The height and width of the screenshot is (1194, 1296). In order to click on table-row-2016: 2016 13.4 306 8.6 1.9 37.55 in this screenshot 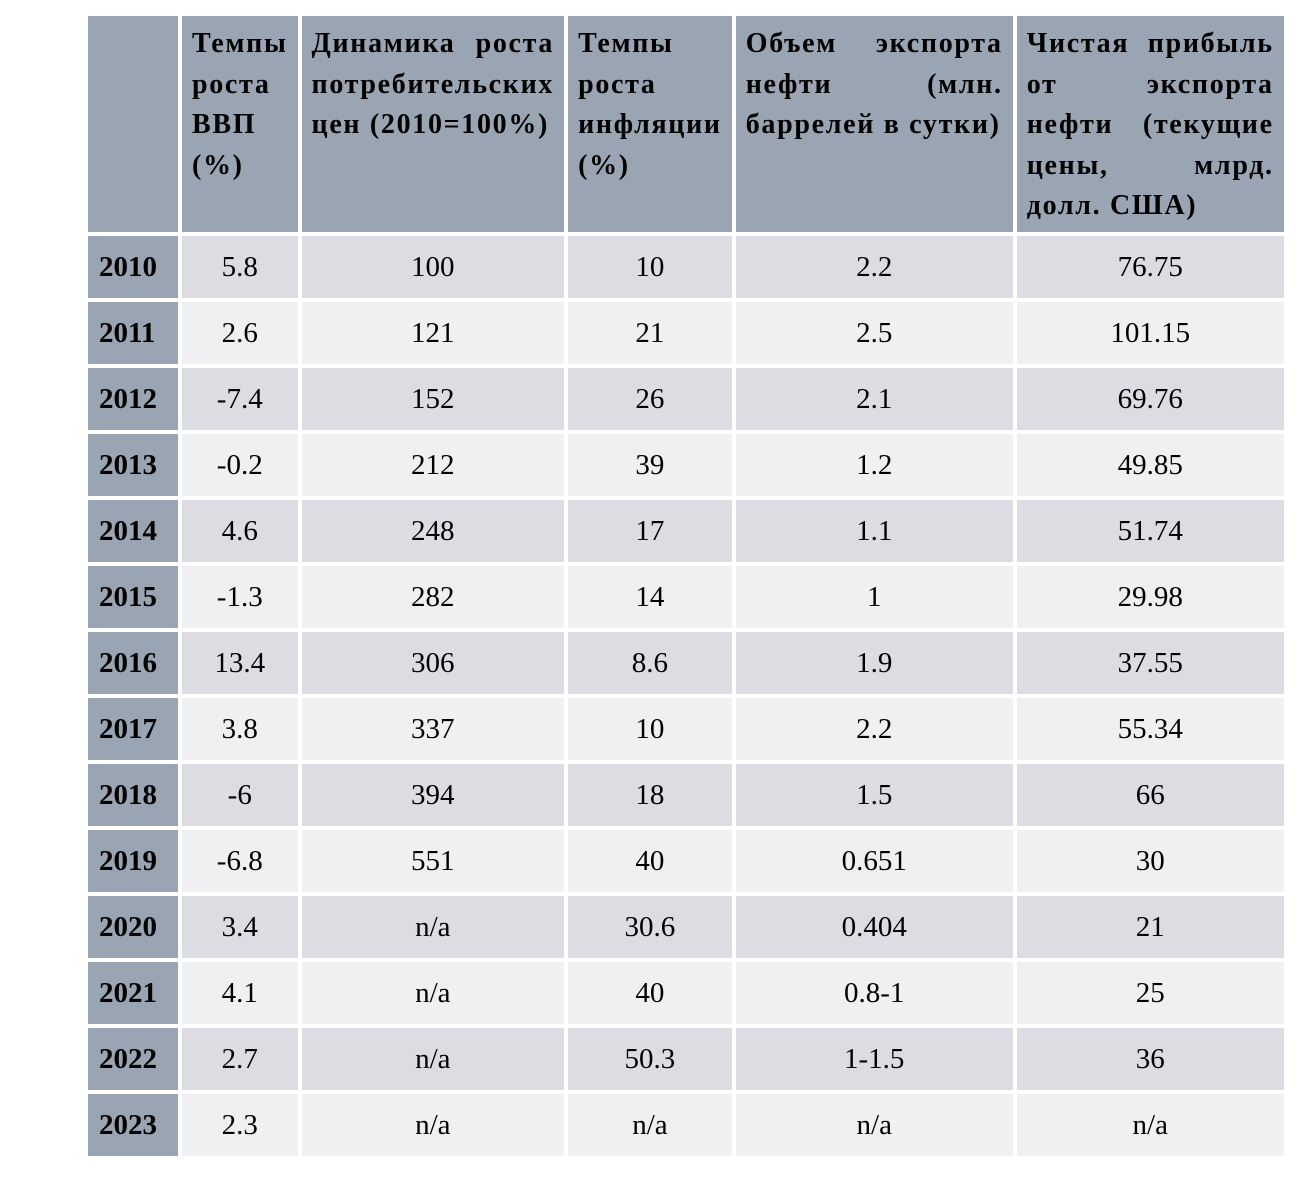, I will do `click(686, 663)`.